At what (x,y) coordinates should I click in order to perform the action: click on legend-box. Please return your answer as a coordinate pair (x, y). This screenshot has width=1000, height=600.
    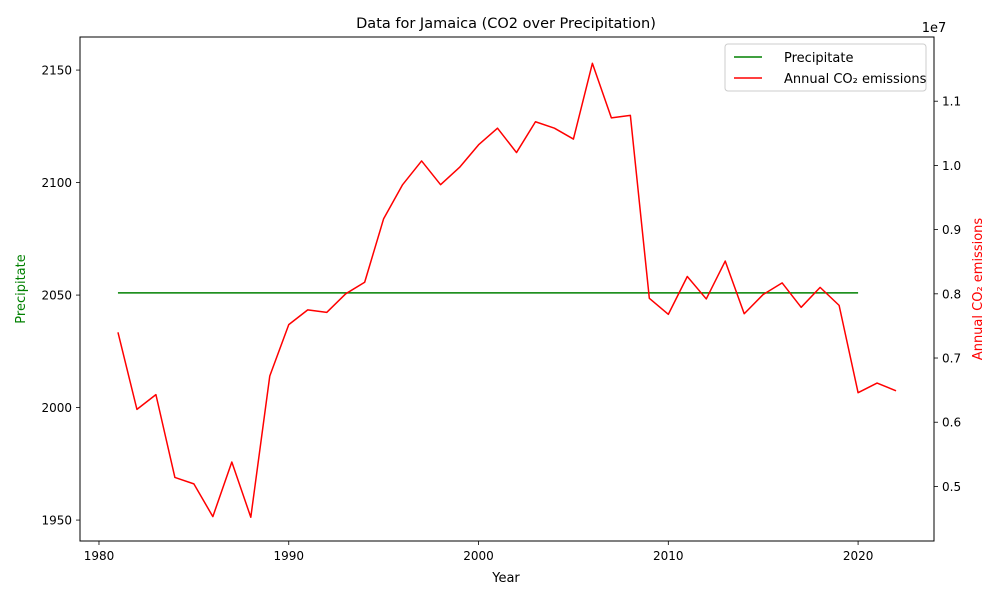
    Looking at the image, I should click on (825, 67).